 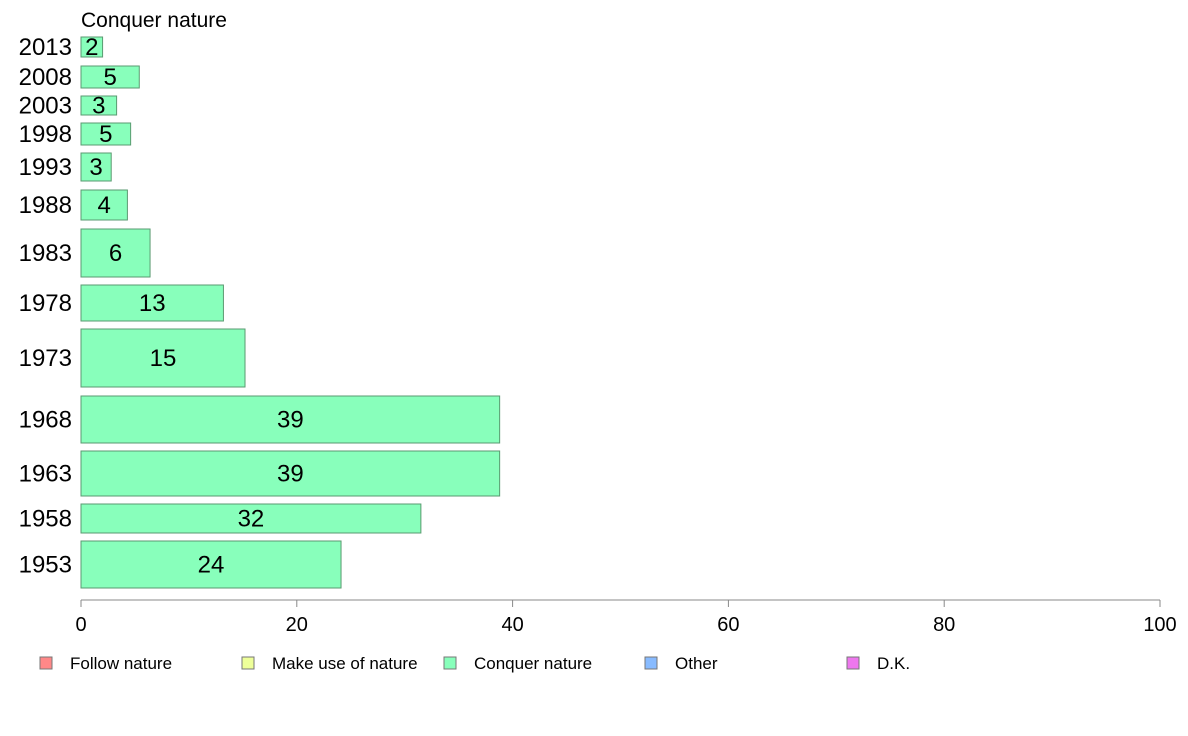 What do you see at coordinates (45, 420) in the screenshot?
I see `category-label: 1968` at bounding box center [45, 420].